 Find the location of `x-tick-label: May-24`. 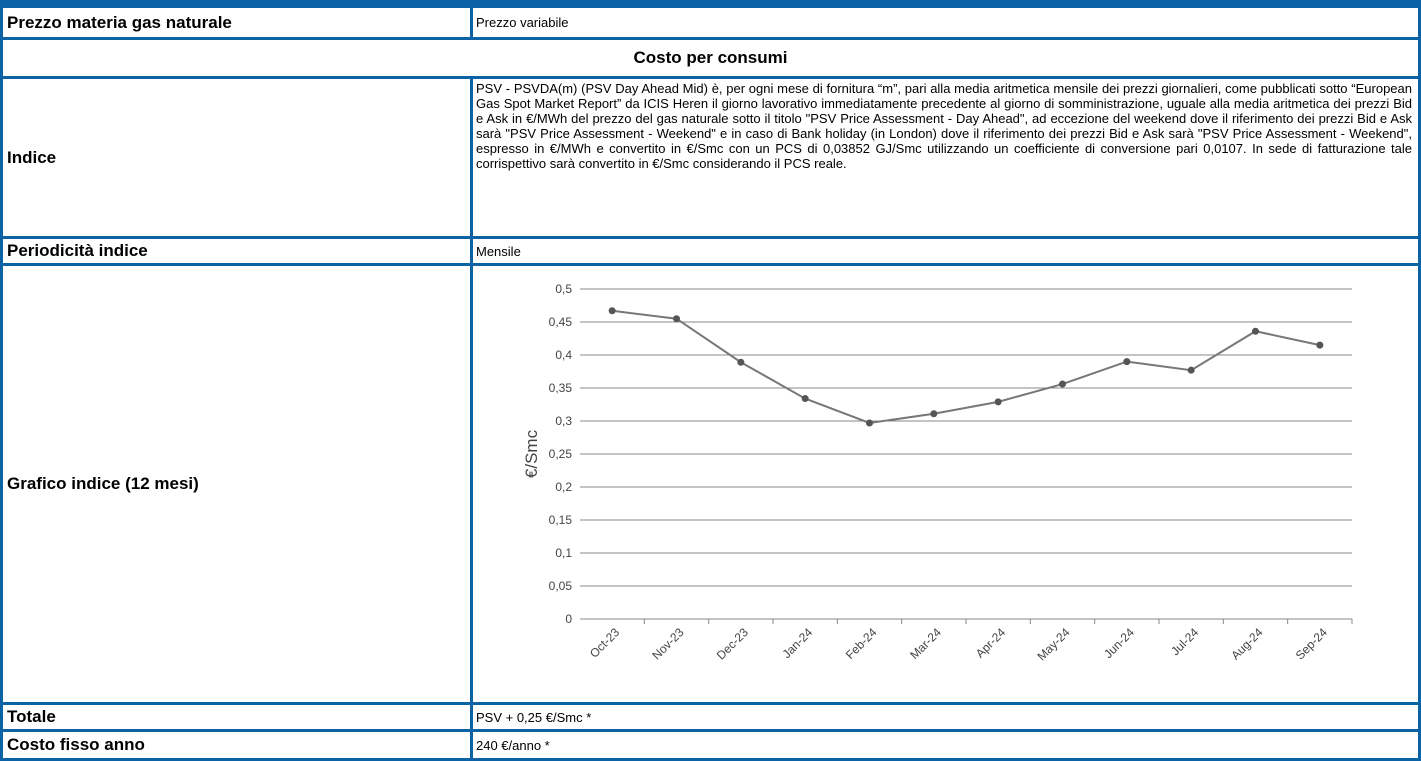

x-tick-label: May-24 is located at coordinates (1053, 644).